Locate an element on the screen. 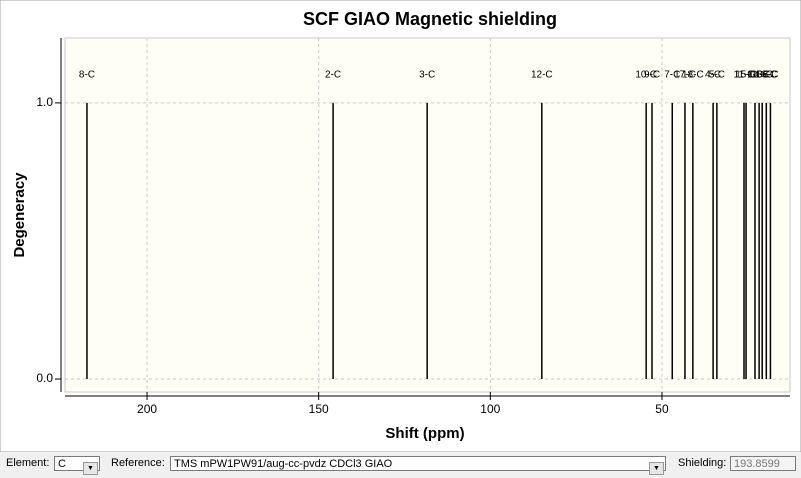 This screenshot has width=801, height=478. peak-label: 16-C is located at coordinates (766, 75).